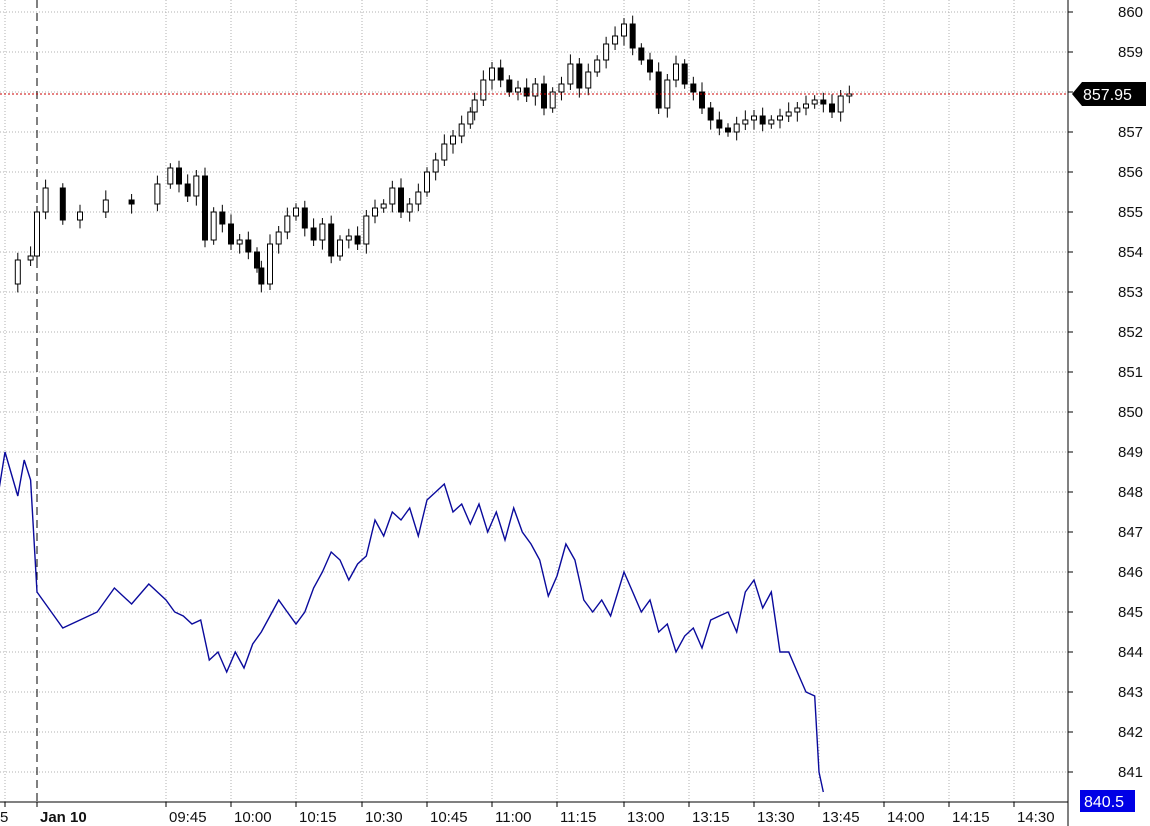 The width and height of the screenshot is (1150, 826). Describe the element at coordinates (1130, 52) in the screenshot. I see `y-tick-label: 859` at that location.